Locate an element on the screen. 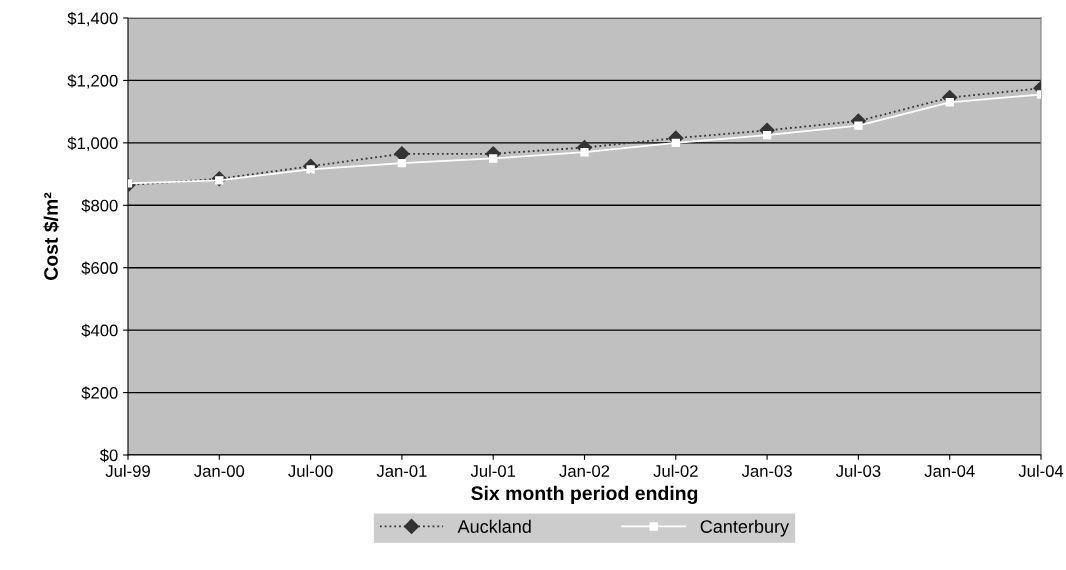 The height and width of the screenshot is (570, 1066). legend-label: Canterbury is located at coordinates (745, 528).